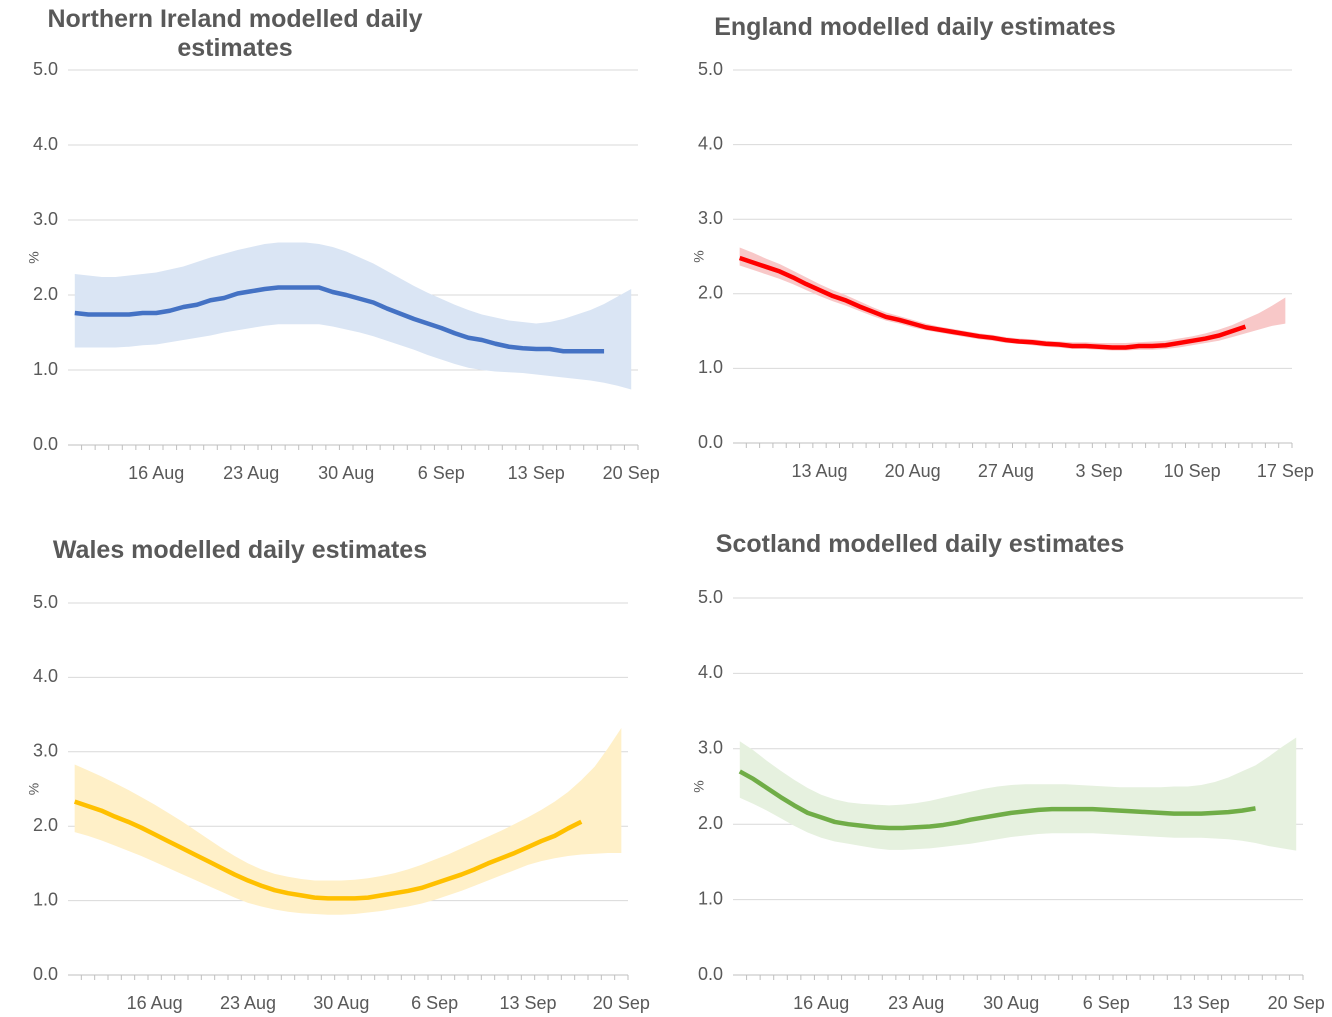  What do you see at coordinates (920, 544) in the screenshot?
I see `chart-title: Scotland modelled daily estimates` at bounding box center [920, 544].